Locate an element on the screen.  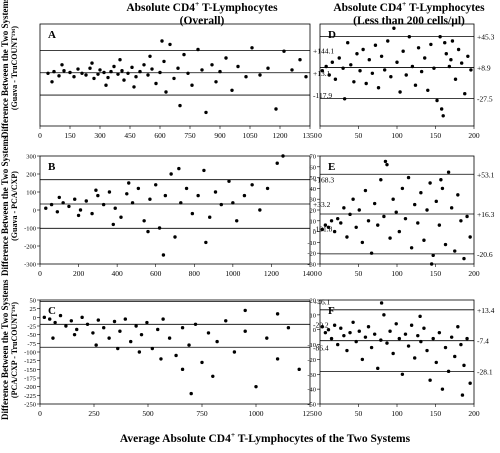
panel-a-xtick-label-6: 900 is located at coordinates (220, 135).